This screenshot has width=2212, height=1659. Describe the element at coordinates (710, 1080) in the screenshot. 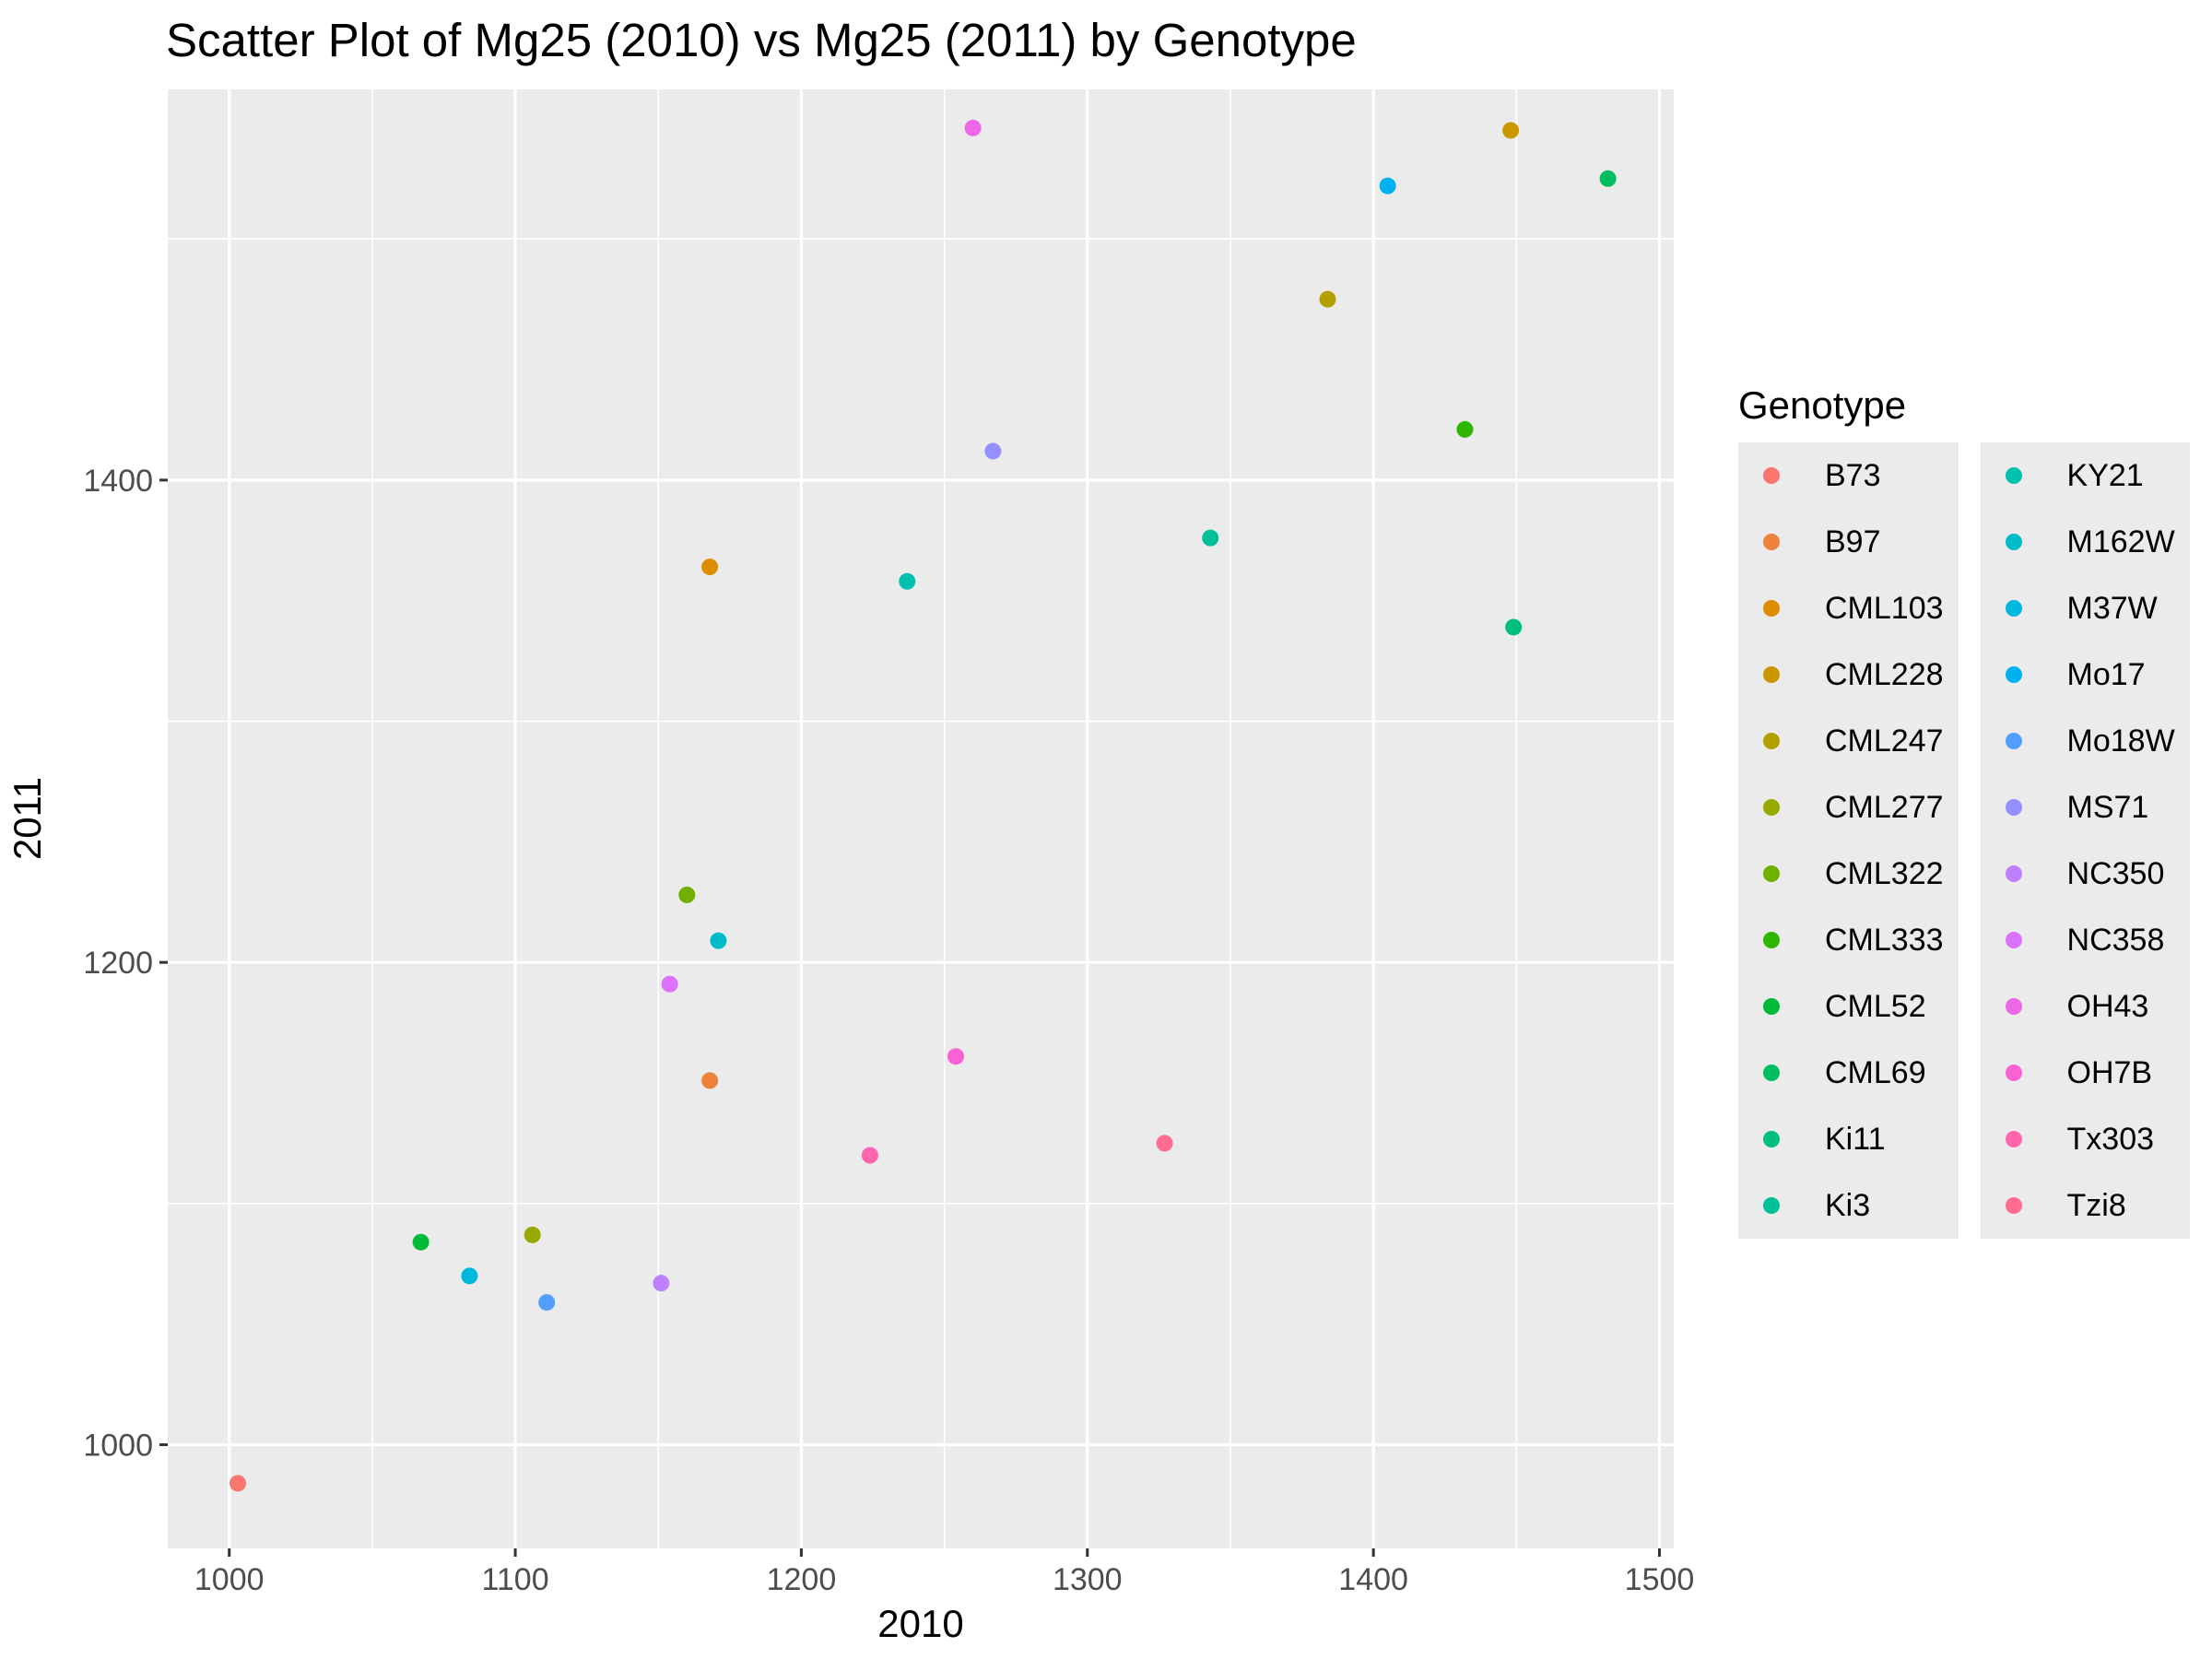

I see `data-point-b97` at that location.